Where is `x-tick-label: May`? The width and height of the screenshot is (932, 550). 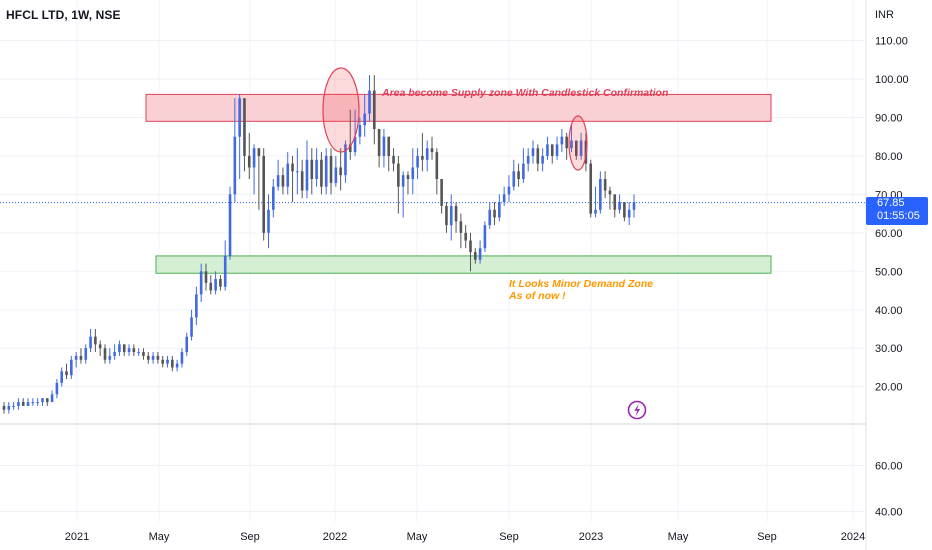 x-tick-label: May is located at coordinates (678, 537).